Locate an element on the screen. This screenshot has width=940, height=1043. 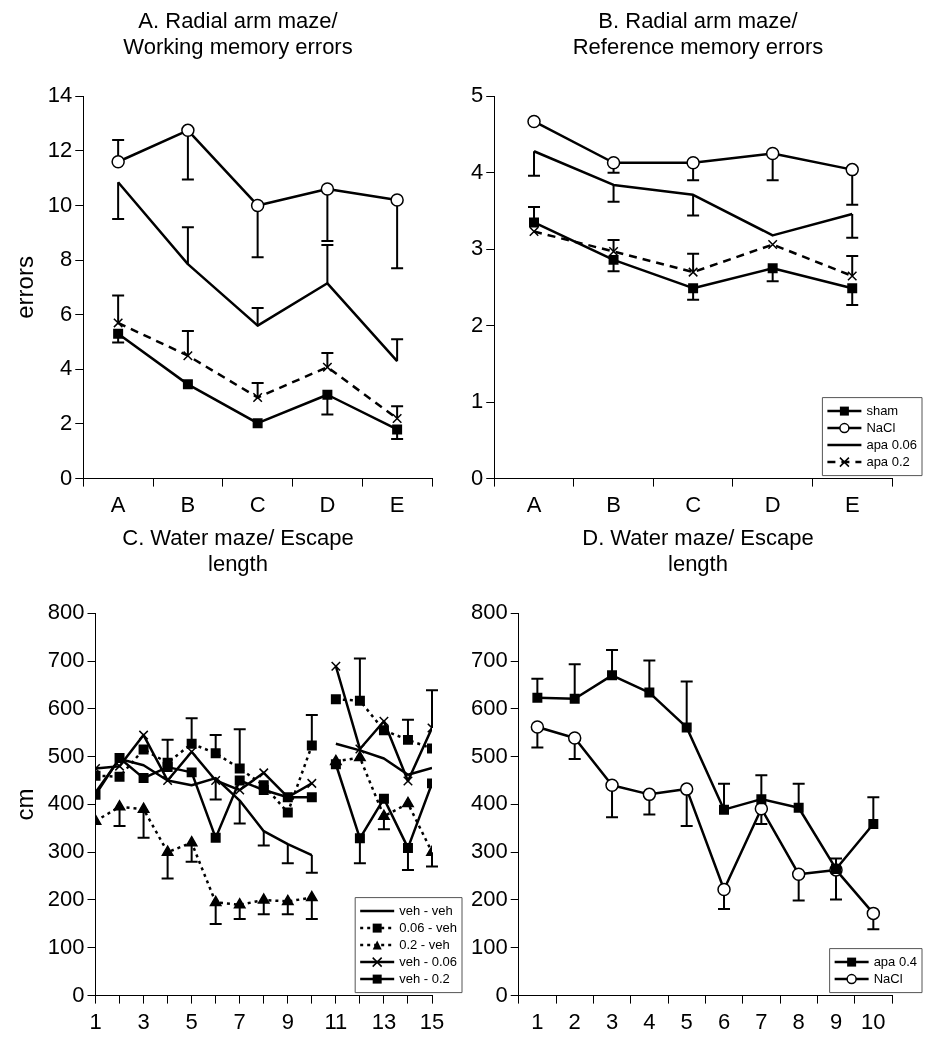
x-tick-label: 11 is located at coordinates (336, 1021).